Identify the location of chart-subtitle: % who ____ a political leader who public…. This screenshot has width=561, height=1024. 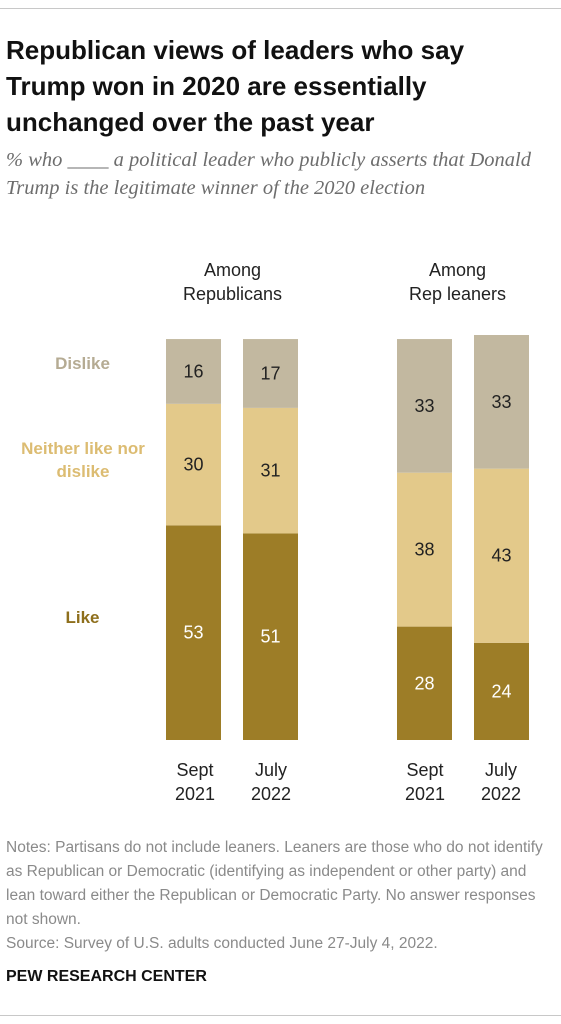
(269, 174).